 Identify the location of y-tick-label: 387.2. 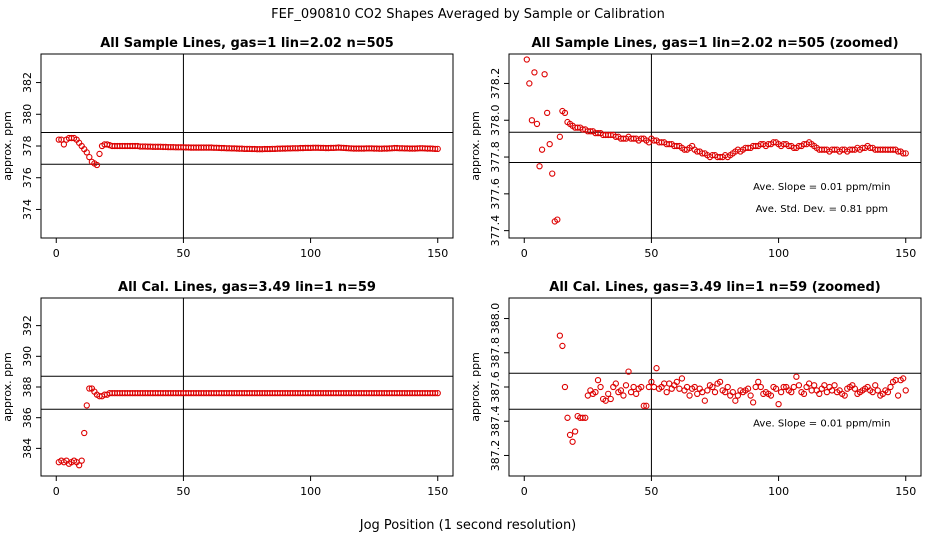
(495, 456).